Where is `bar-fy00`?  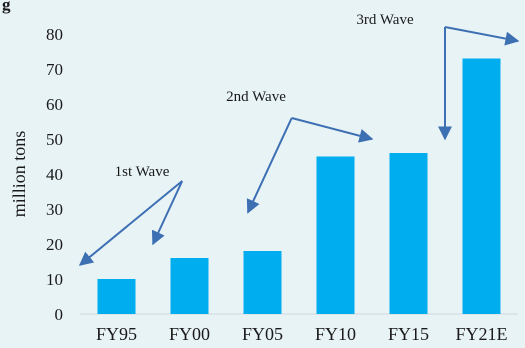 bar-fy00 is located at coordinates (189, 286).